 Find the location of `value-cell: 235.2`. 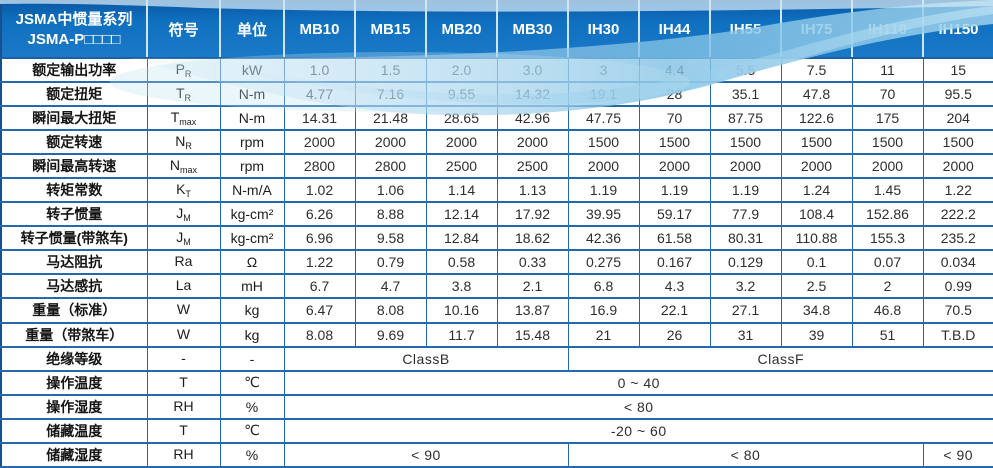

value-cell: 235.2 is located at coordinates (957, 238).